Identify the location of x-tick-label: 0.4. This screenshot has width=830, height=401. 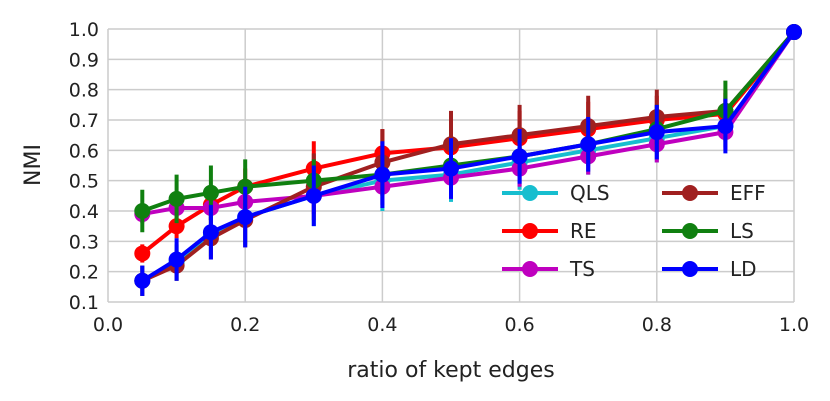
(382, 325).